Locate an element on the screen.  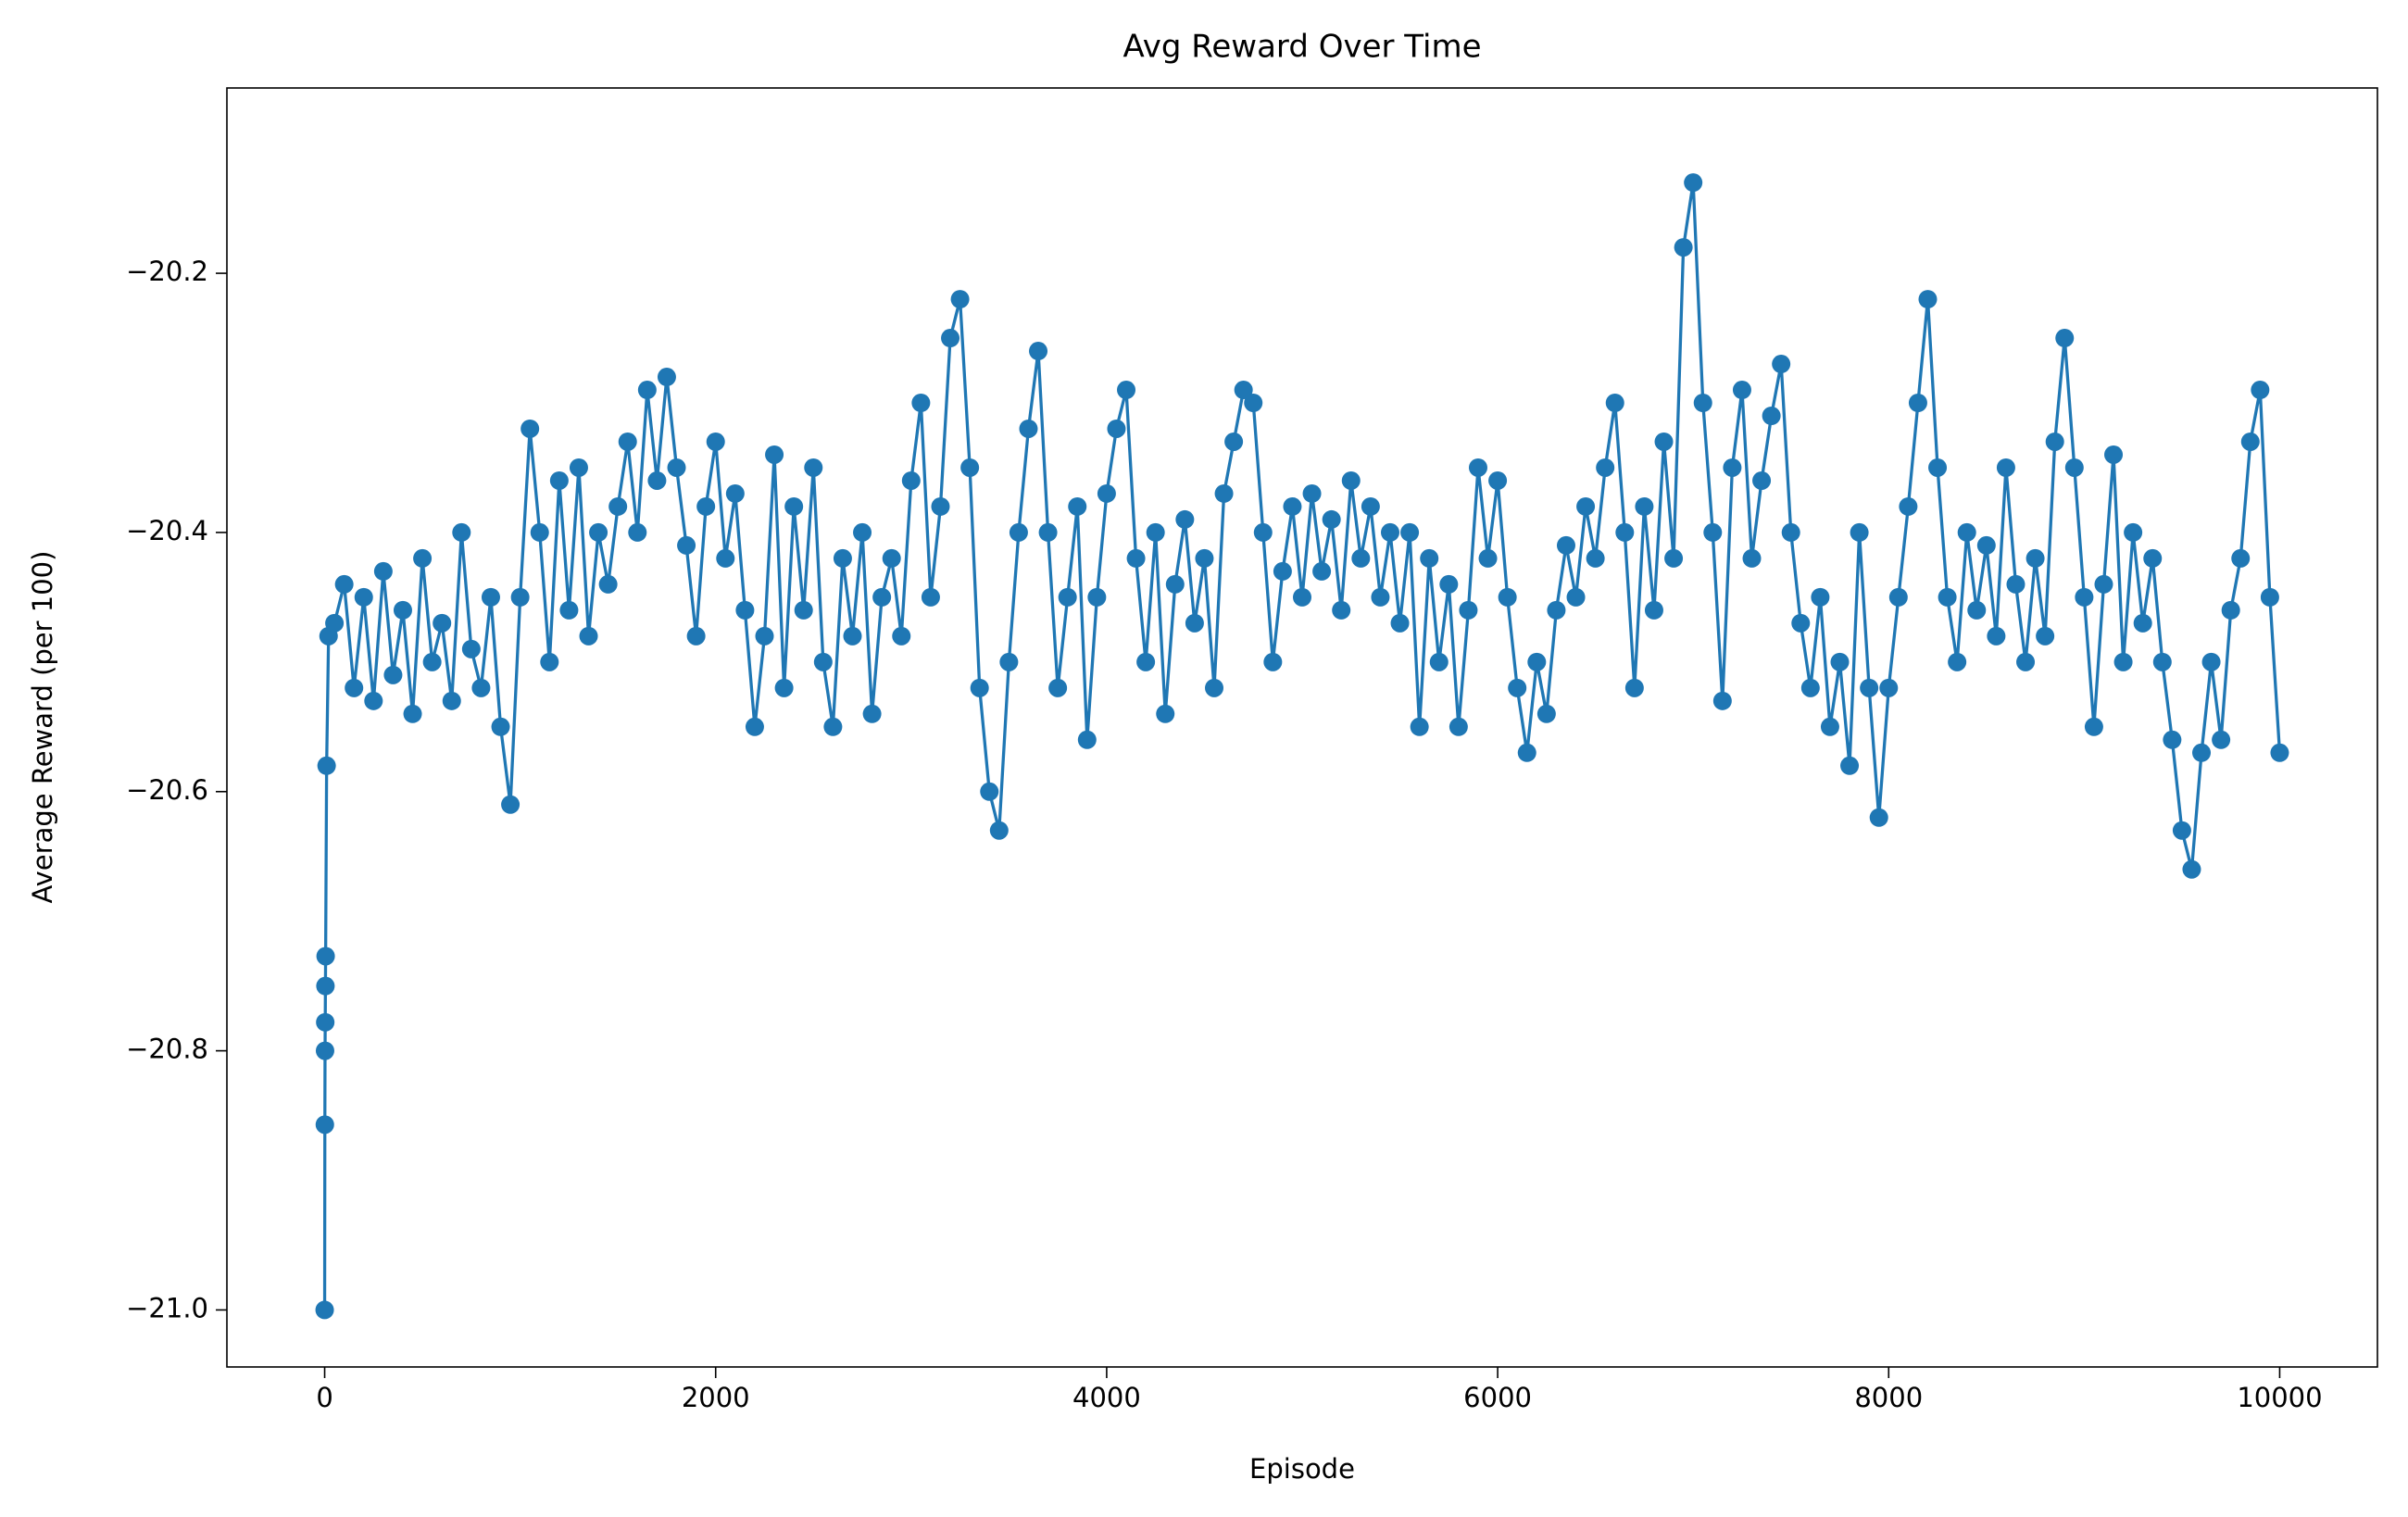
y-tick-label: −21.0 is located at coordinates (167, 1307).